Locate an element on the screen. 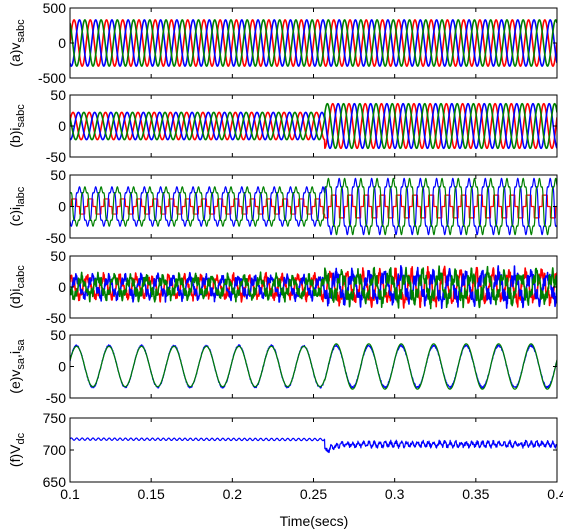 The width and height of the screenshot is (563, 531). series-icabc-a is located at coordinates (313, 287).